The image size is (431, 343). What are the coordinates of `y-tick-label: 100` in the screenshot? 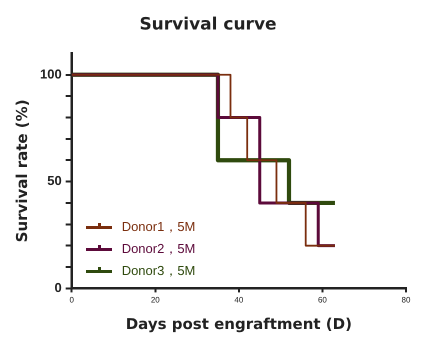 It's located at (51, 74).